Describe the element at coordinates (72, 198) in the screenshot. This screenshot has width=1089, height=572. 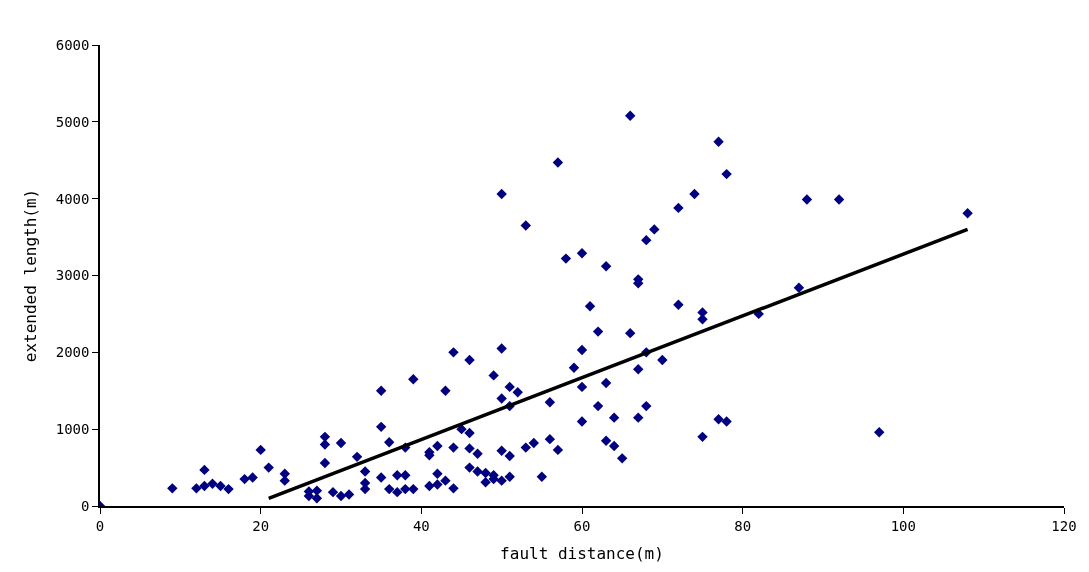
I see `y-tick-label: 4000` at that location.